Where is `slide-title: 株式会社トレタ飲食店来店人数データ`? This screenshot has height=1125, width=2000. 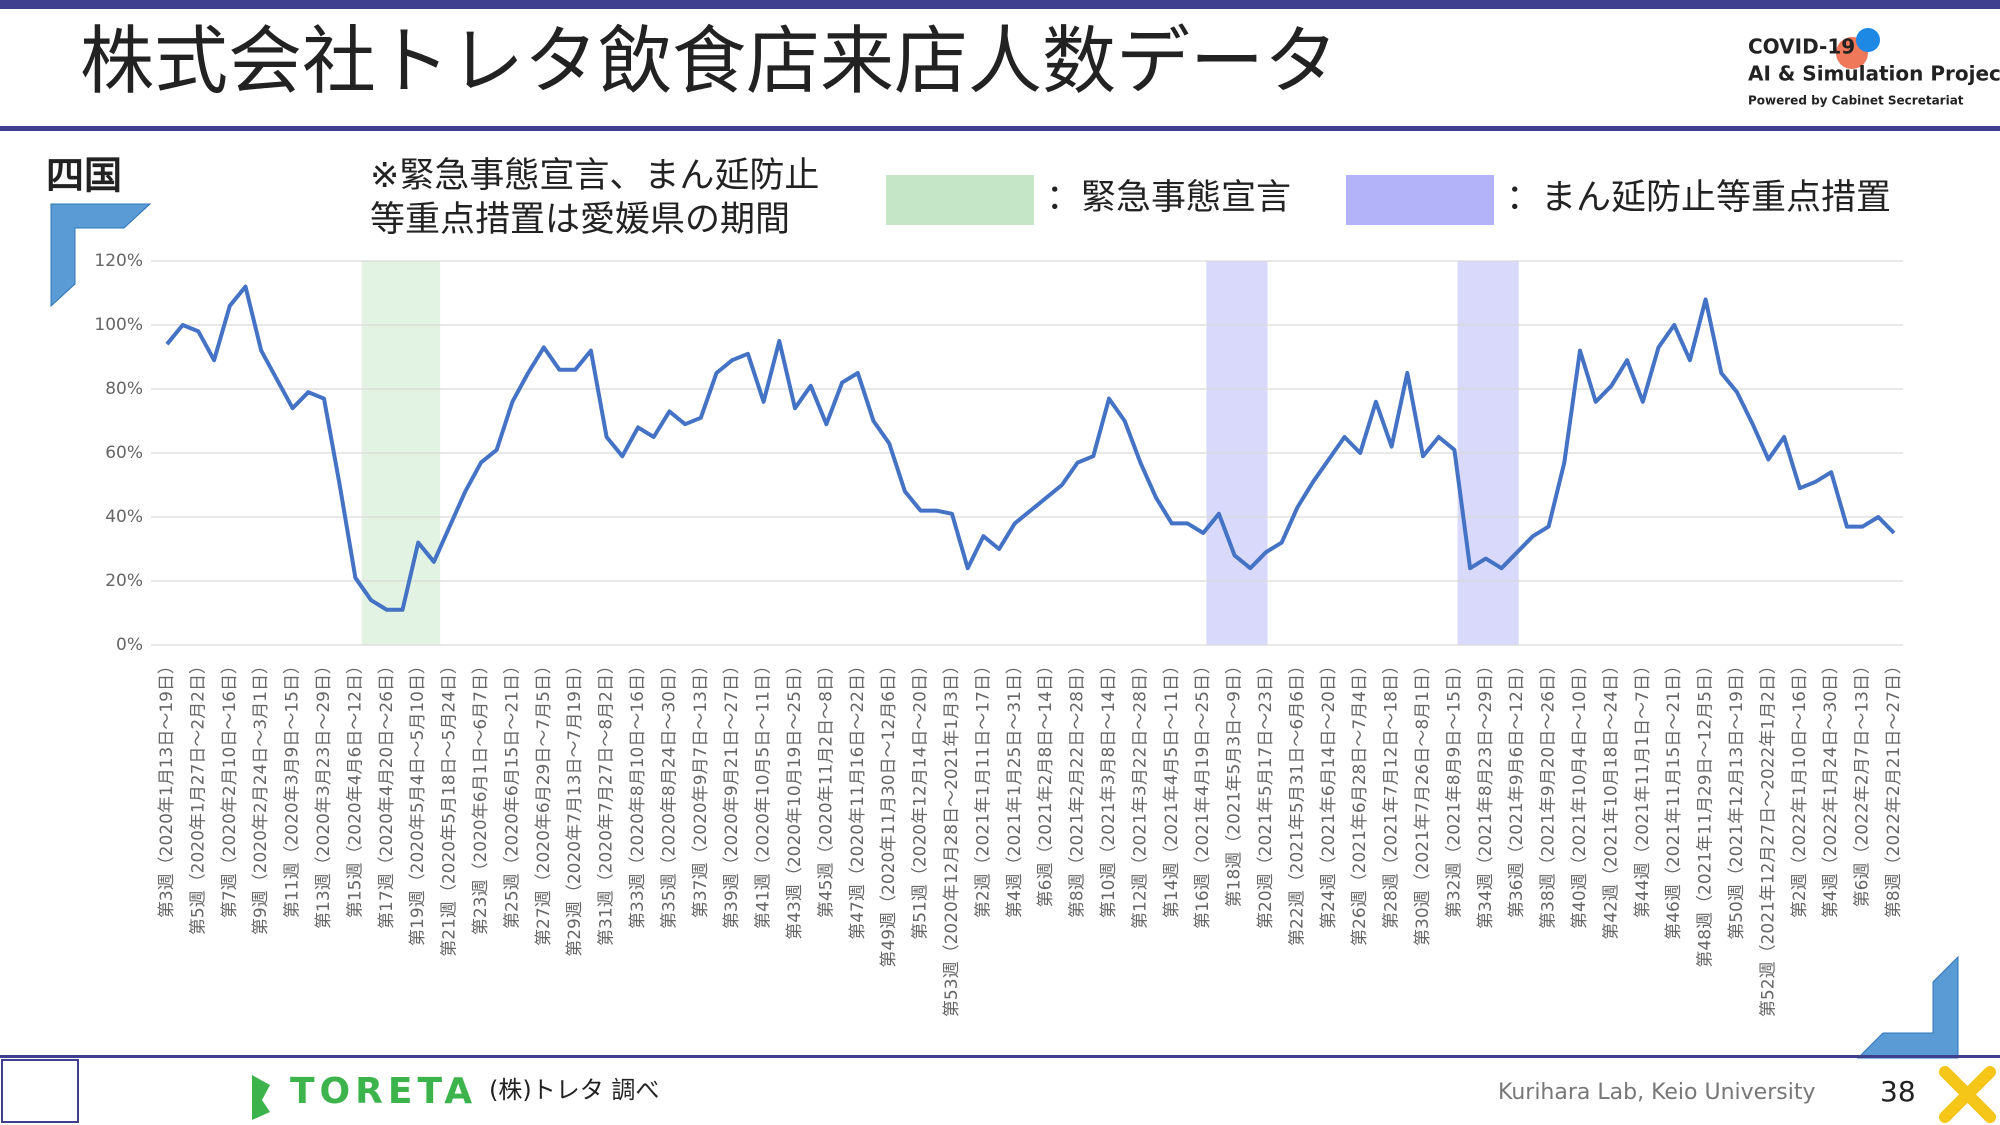
slide-title: 株式会社トレタ飲食店来店人数データ is located at coordinates (709, 62).